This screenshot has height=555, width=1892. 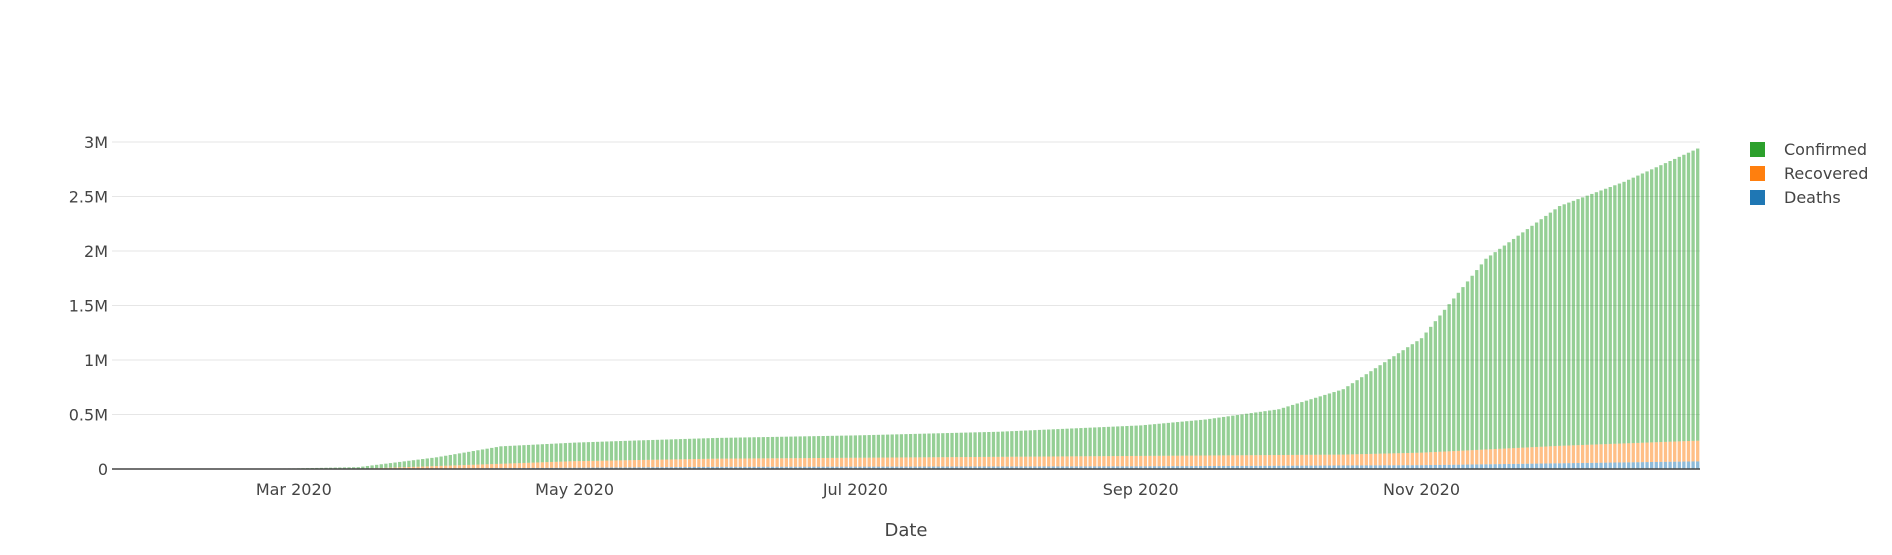 I want to click on legend: Confirmed Recovered Deaths, so click(x=1809, y=173).